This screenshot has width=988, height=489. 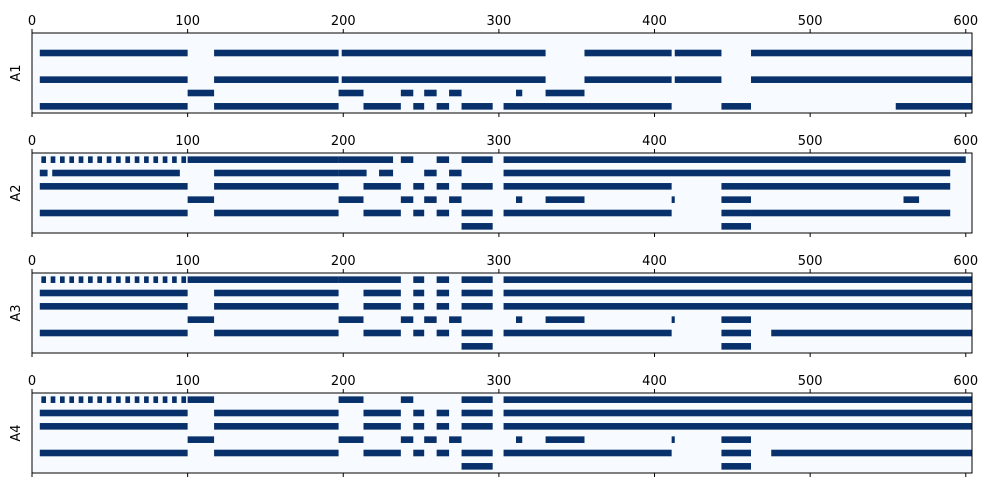 What do you see at coordinates (965, 261) in the screenshot?
I see `x-tick-label: 600` at bounding box center [965, 261].